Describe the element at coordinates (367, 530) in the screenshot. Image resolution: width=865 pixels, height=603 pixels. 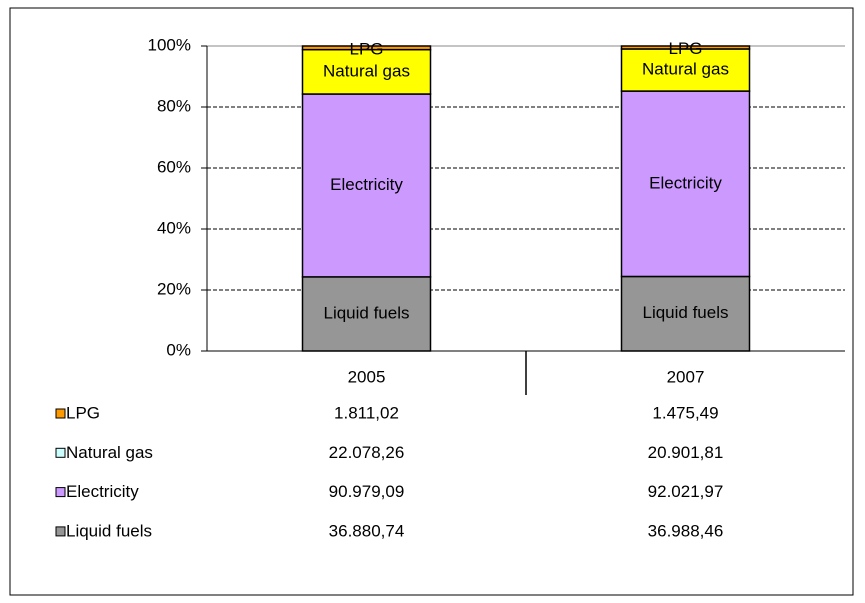
I see `data-table-value: 36.880,74` at that location.